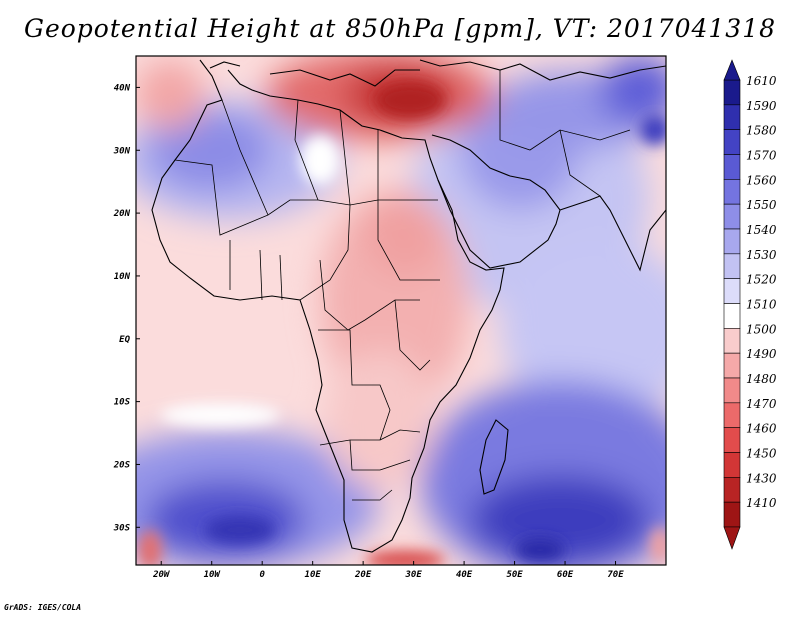 This screenshot has height=618, width=800. What do you see at coordinates (126, 308) in the screenshot?
I see `latitude-axis: 40N 30N 20N 10N EQ 10S 20S 30S` at bounding box center [126, 308].